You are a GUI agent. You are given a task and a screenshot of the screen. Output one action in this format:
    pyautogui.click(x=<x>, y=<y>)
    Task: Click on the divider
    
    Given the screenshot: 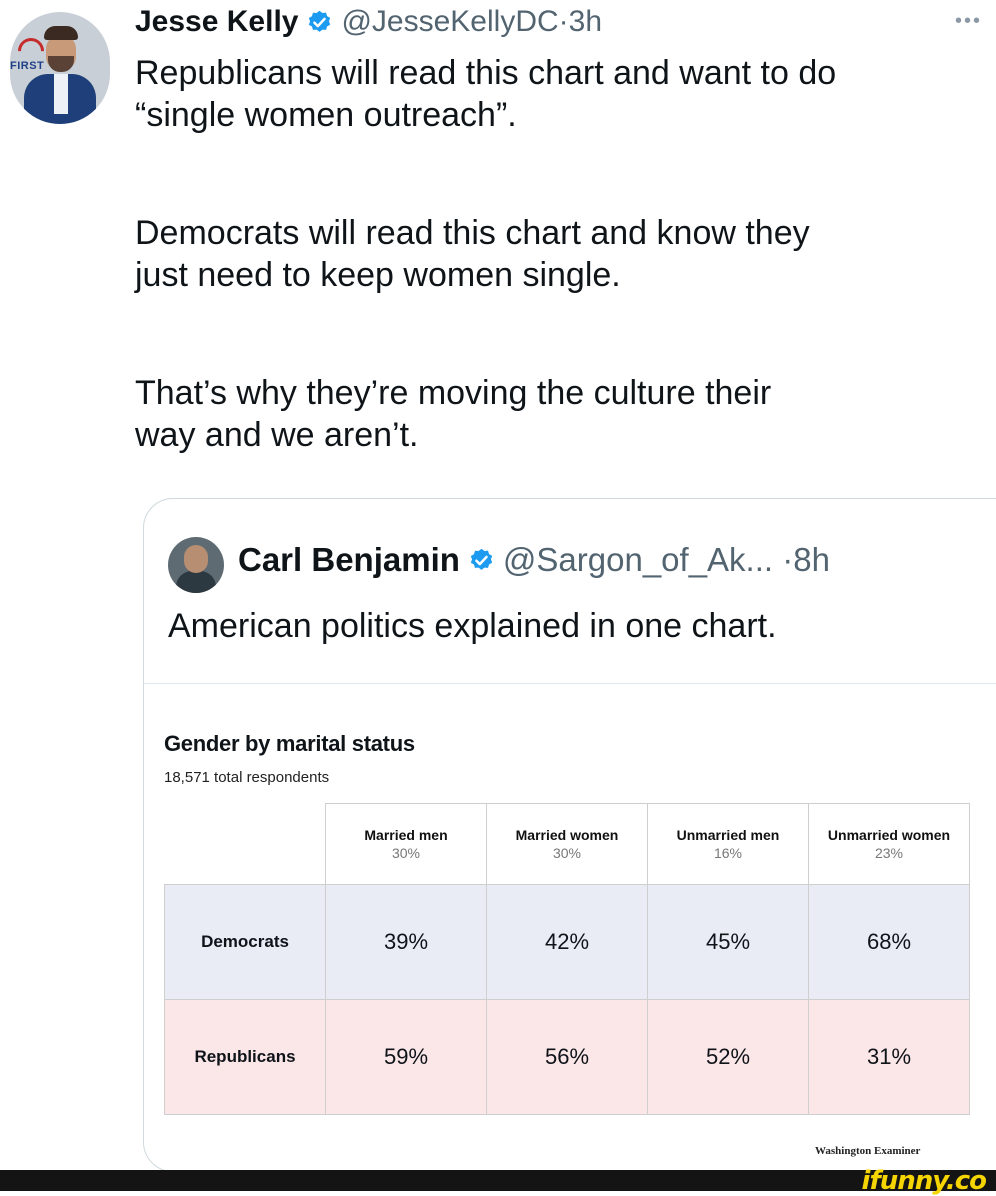 What is the action you would take?
    pyautogui.click(x=570, y=683)
    